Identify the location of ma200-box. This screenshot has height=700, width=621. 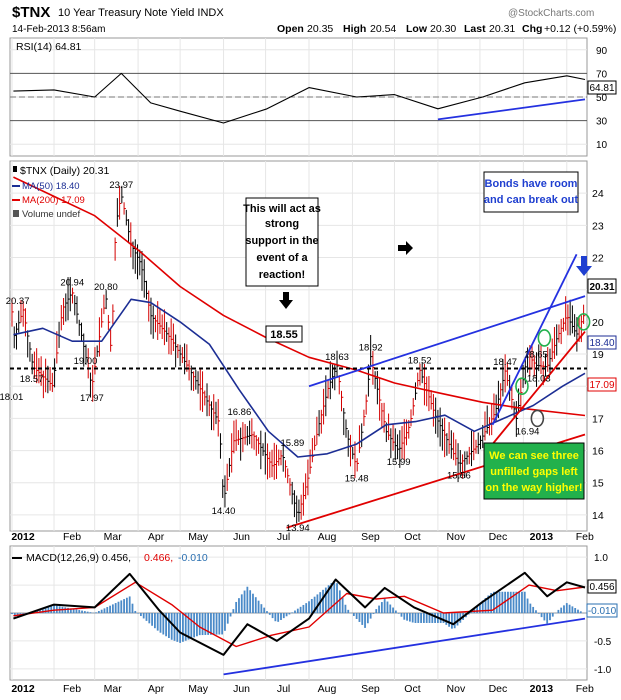
(602, 384).